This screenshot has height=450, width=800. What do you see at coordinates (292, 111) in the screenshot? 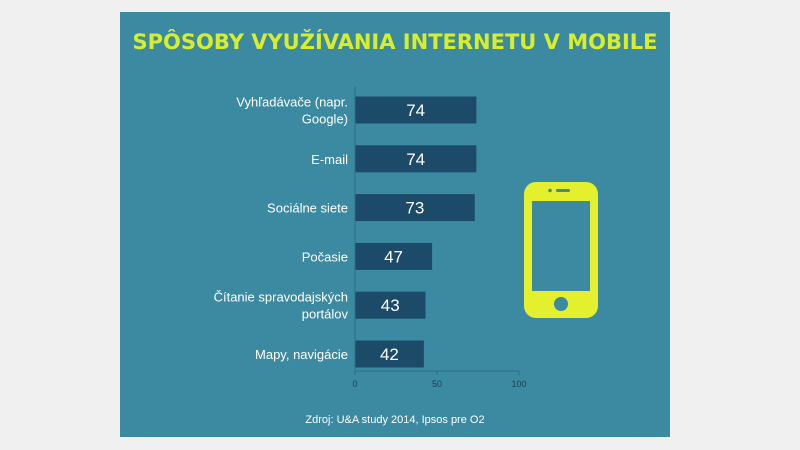
I see `category-label: Vyhľadávače (napr. Google)` at bounding box center [292, 111].